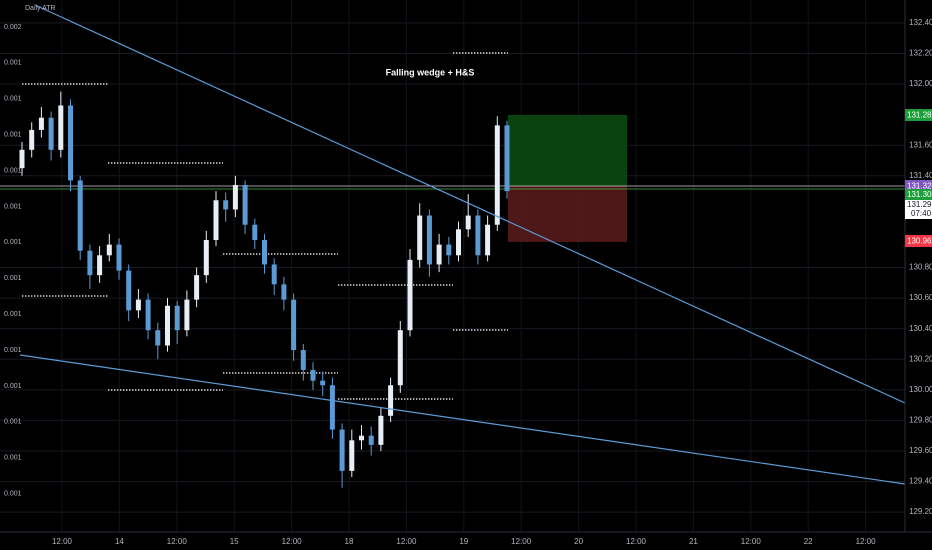 Image resolution: width=932 pixels, height=550 pixels. What do you see at coordinates (920, 297) in the screenshot?
I see `y-tick-label: 130.600` at bounding box center [920, 297].